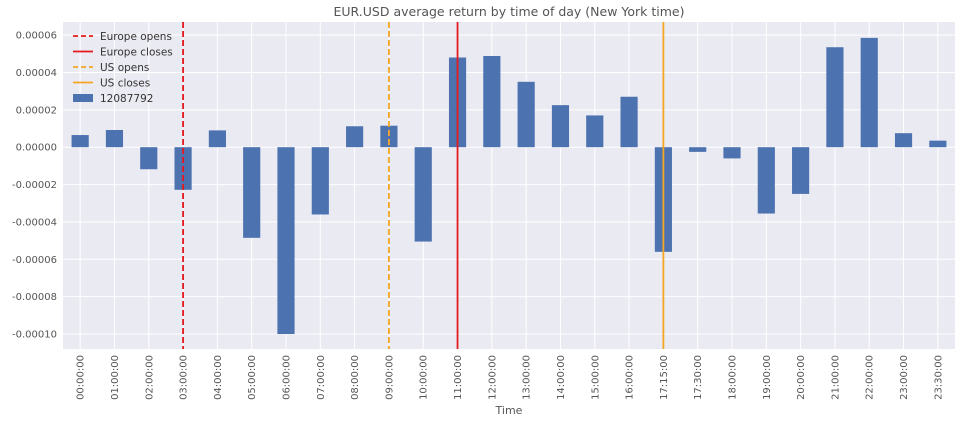 This screenshot has width=963, height=422. Describe the element at coordinates (149, 377) in the screenshot. I see `x-tick-label: 02:00:00` at that location.